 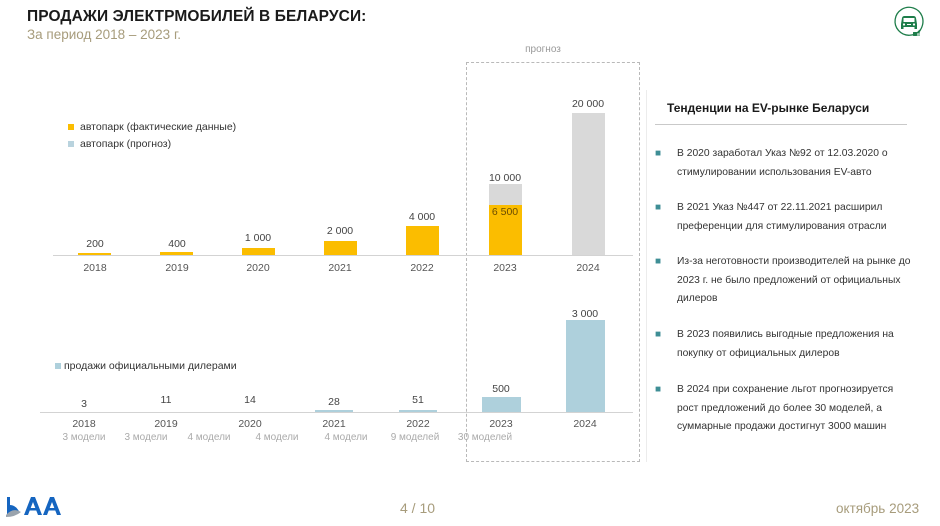 I want to click on legend-item-dealer-sales: продажи официальными дилерами, so click(x=146, y=366).